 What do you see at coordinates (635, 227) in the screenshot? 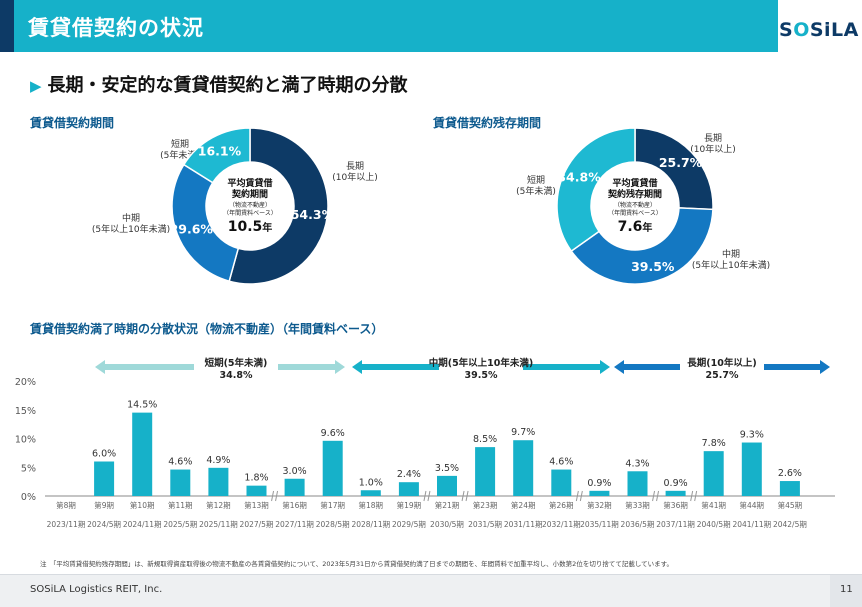
I see `pie2-center-value: 7.6年` at bounding box center [635, 227].